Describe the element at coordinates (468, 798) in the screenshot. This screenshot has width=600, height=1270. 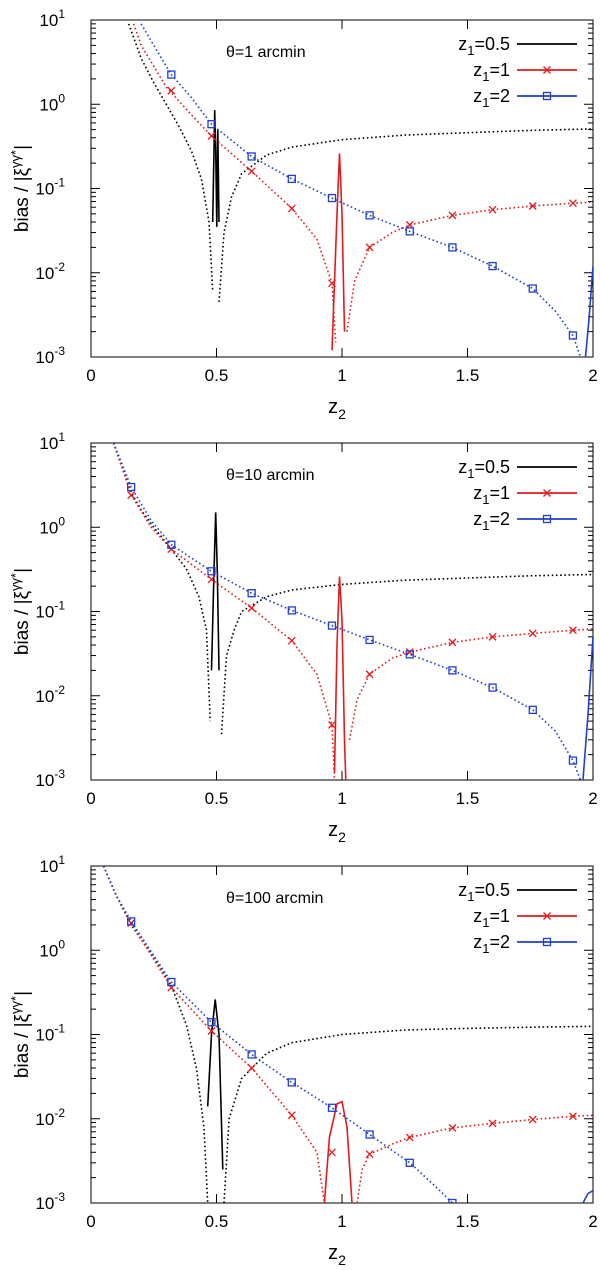
I see `x-tick-value: 1.5` at that location.